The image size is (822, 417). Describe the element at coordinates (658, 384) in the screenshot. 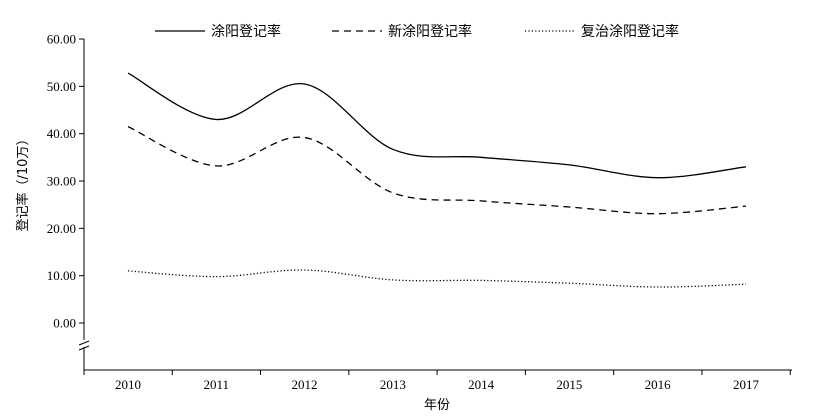

I see `x-tick-label: 2016` at that location.